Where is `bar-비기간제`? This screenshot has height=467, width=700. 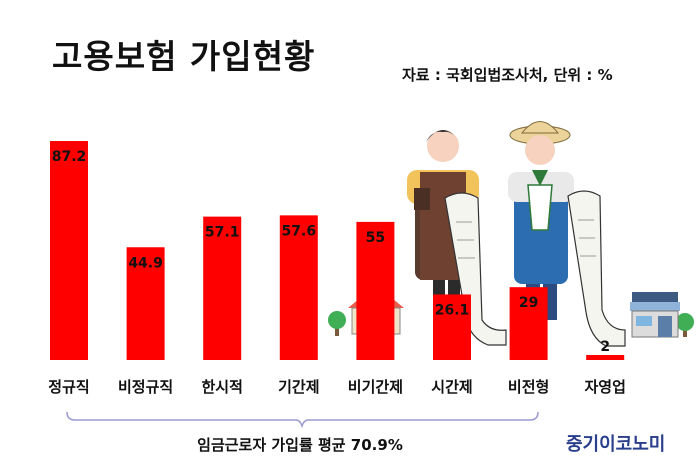
bar-비기간제 is located at coordinates (375, 290).